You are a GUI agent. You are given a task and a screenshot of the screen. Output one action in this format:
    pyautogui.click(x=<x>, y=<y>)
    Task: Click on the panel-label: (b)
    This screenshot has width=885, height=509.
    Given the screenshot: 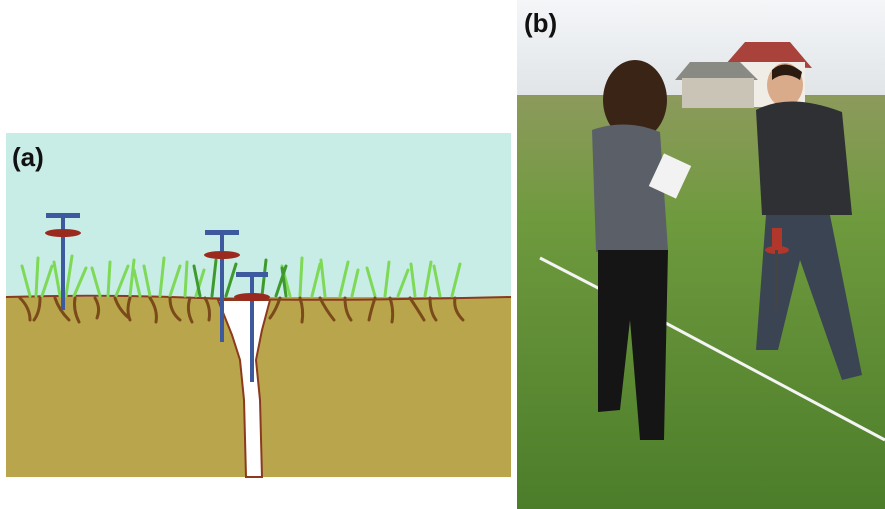 What is the action you would take?
    pyautogui.click(x=540, y=23)
    